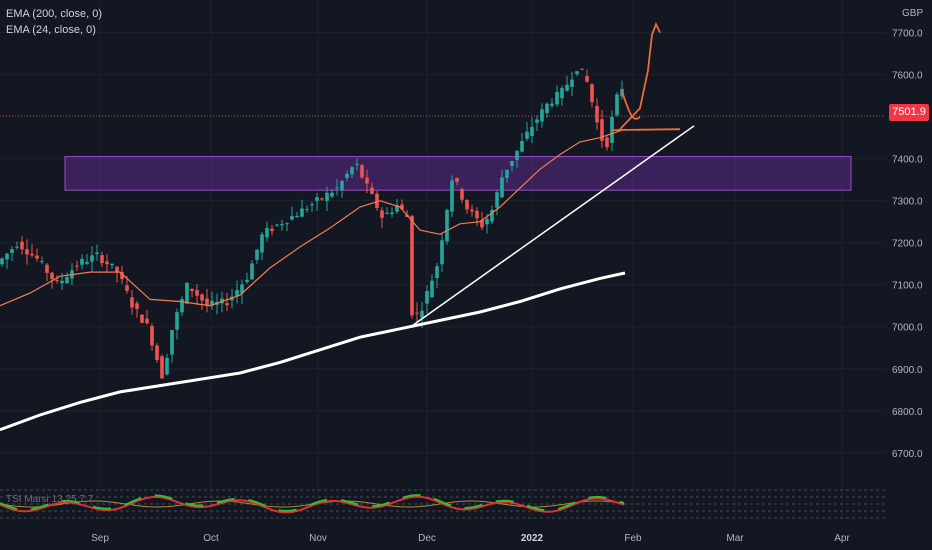 This screenshot has width=932, height=550. What do you see at coordinates (646, 111) in the screenshot?
I see `projection-drawing-flag` at bounding box center [646, 111].